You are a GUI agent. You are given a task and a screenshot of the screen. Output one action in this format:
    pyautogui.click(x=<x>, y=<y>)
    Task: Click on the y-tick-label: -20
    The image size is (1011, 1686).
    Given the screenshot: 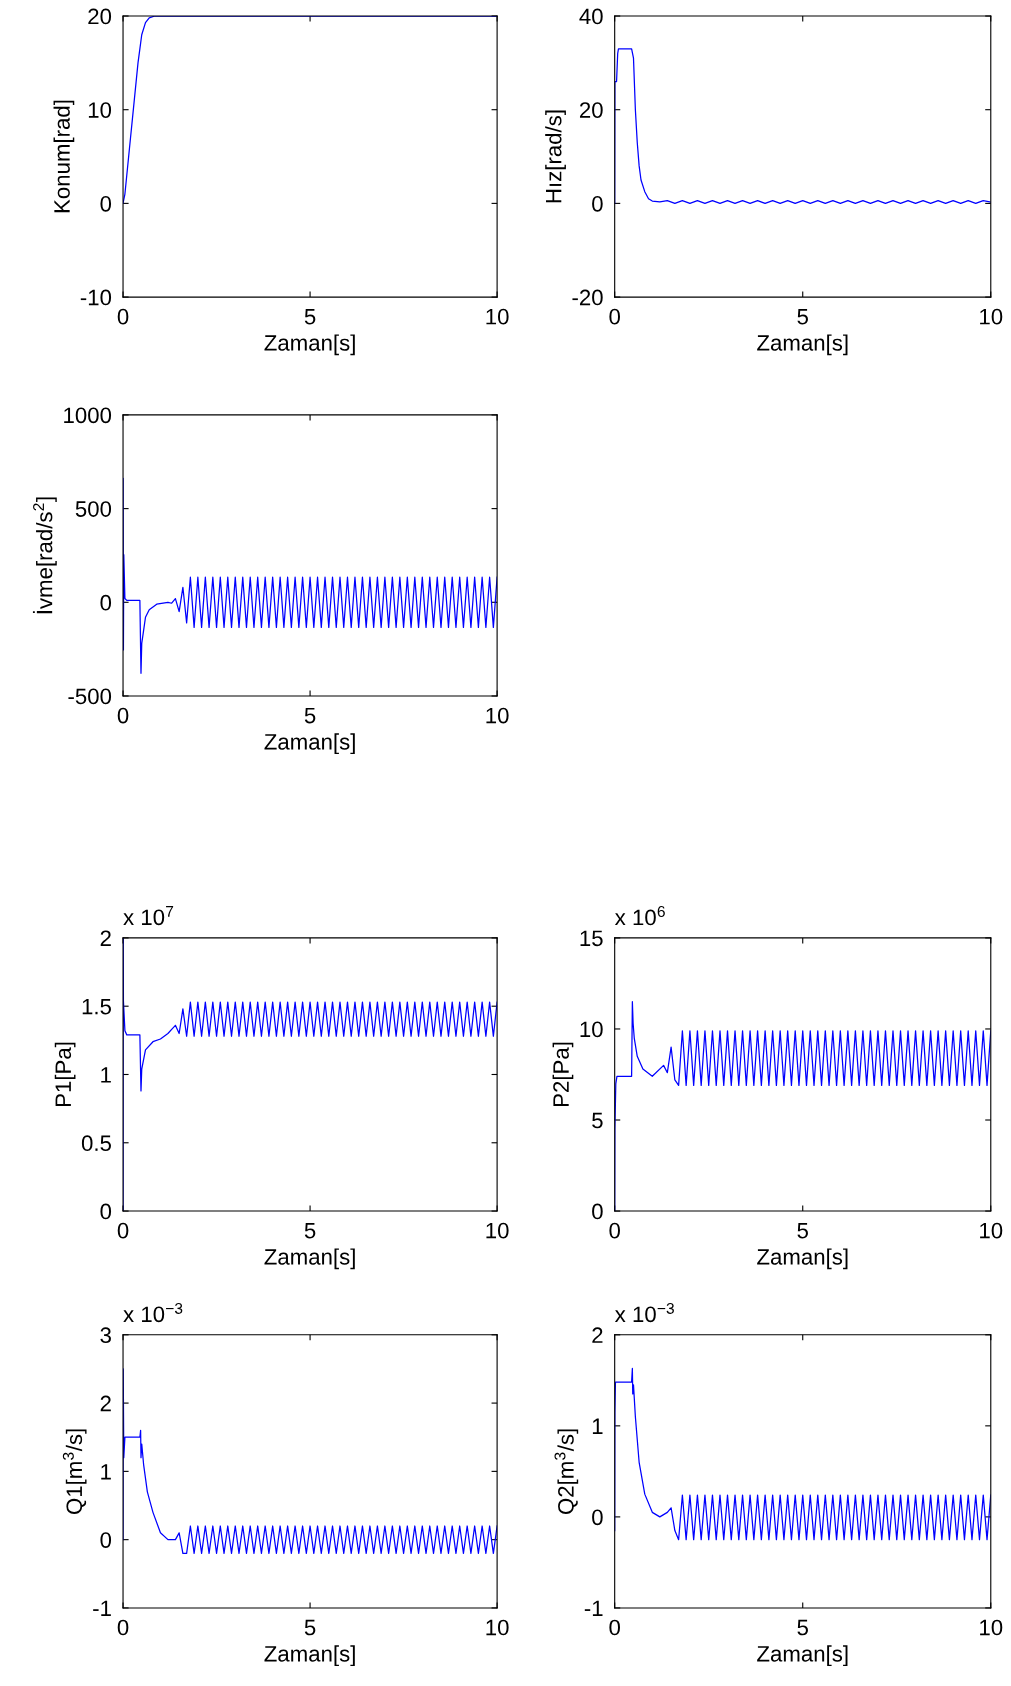 What is the action you would take?
    pyautogui.click(x=587, y=297)
    